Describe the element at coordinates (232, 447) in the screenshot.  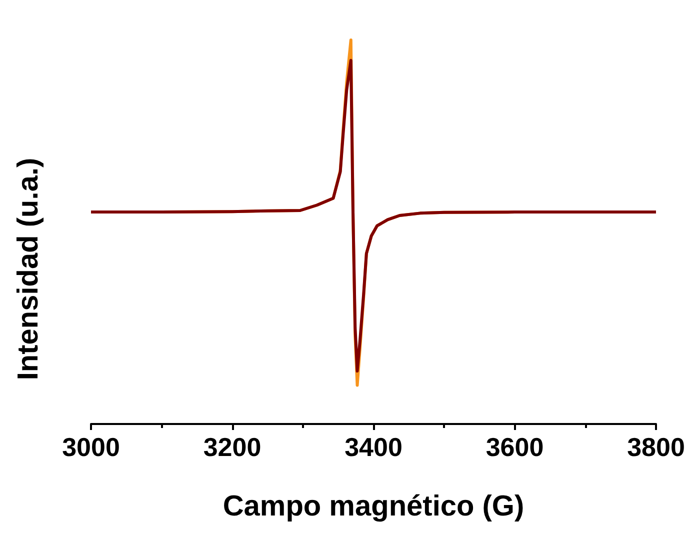
I see `x-tick-label: 3200` at that location.